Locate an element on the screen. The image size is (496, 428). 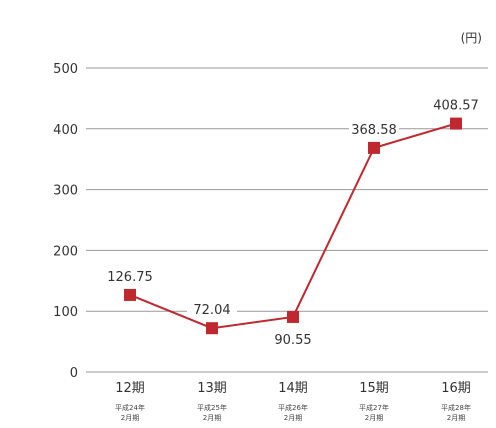
y-tick-label: 500 is located at coordinates (65, 69).